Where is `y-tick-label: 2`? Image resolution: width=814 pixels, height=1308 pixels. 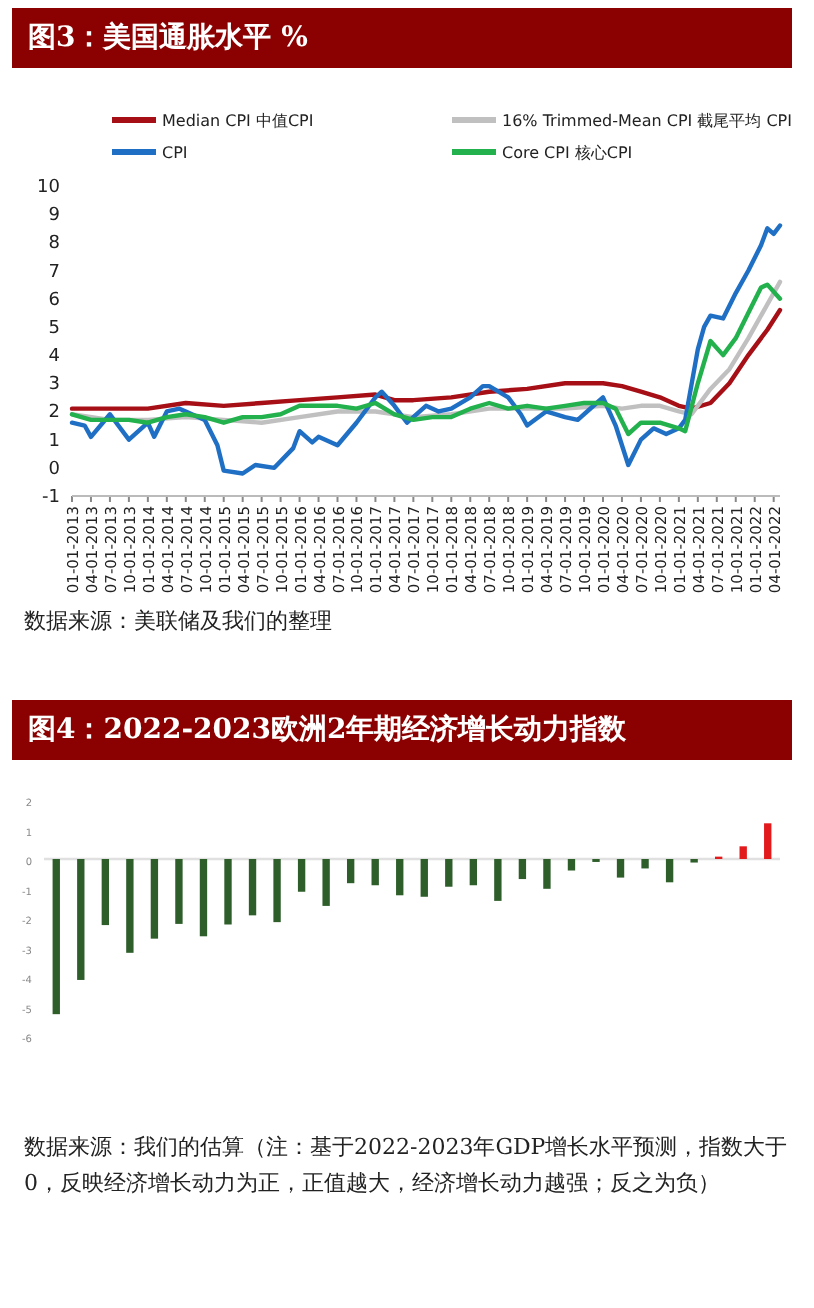
y-tick-label: 2 is located at coordinates (54, 413).